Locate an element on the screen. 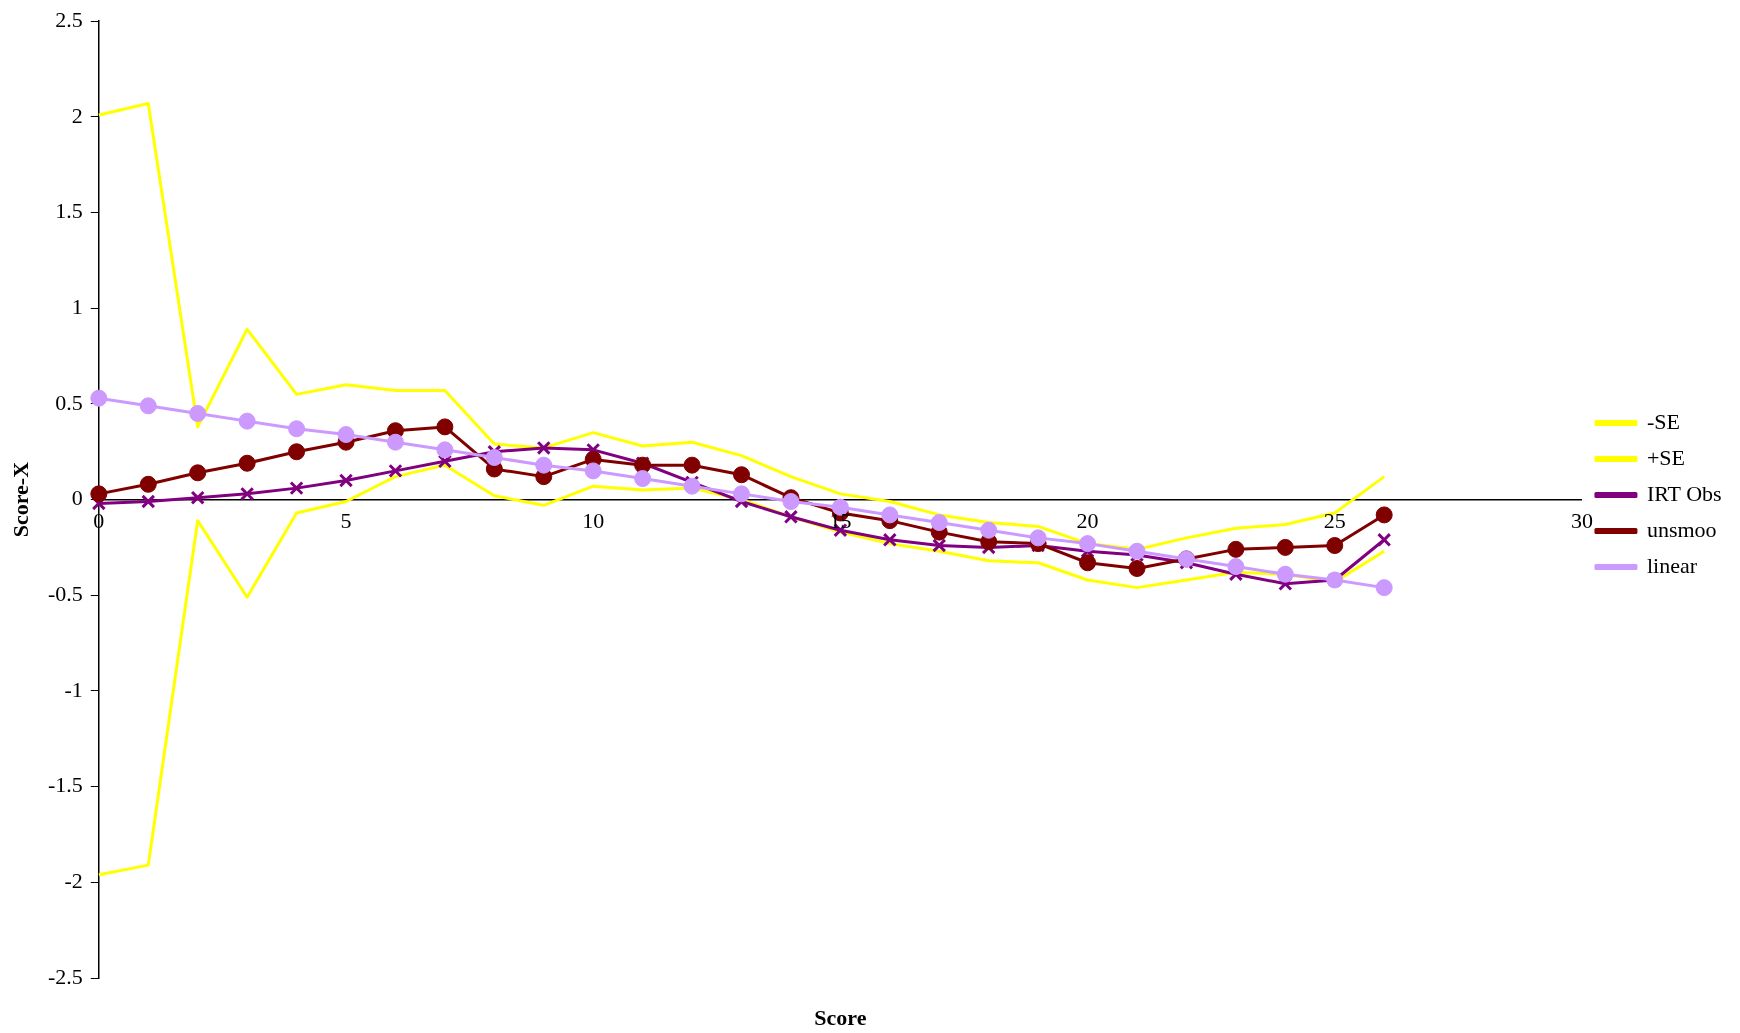  y-tick-label: 2 is located at coordinates (77, 115).